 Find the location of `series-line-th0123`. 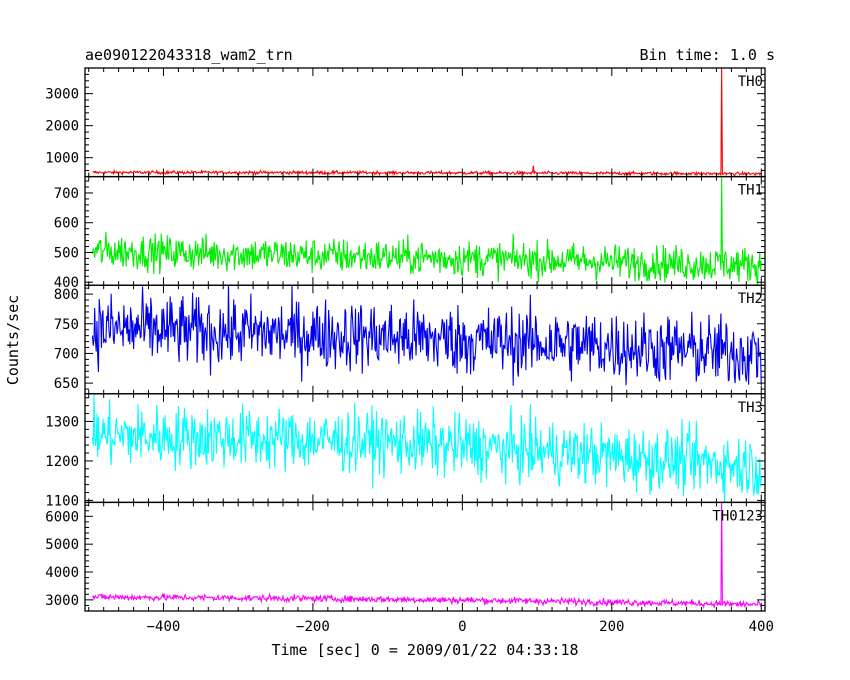

series-line-th0123 is located at coordinates (426, 556).